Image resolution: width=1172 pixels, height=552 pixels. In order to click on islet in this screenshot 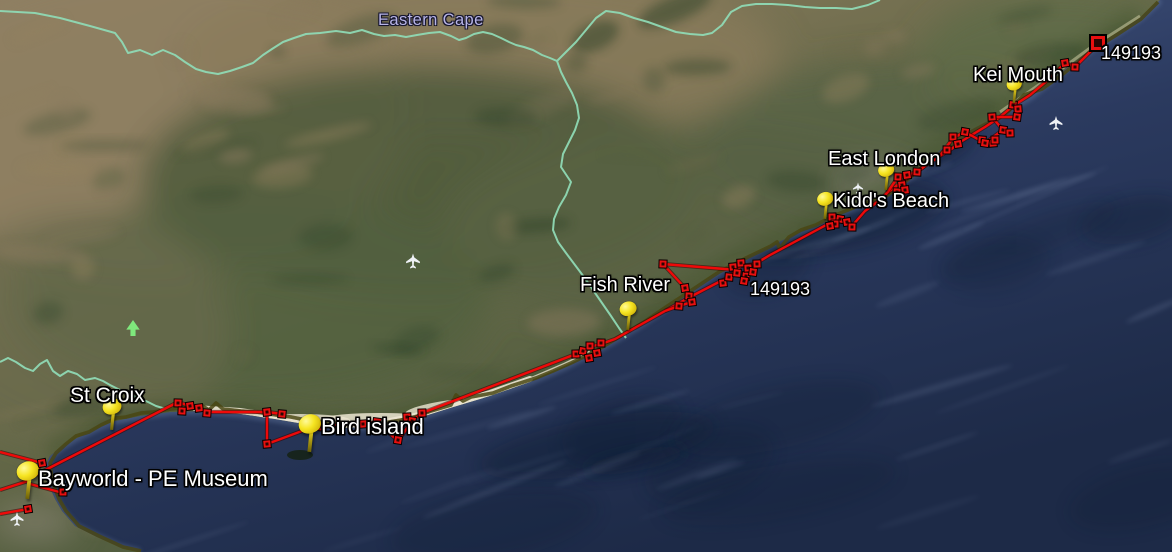, I will do `click(300, 455)`.